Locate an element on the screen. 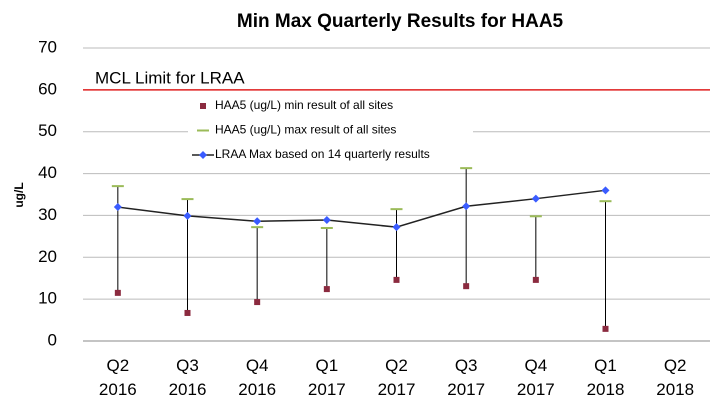  legend-label: HAA5 (ug/L) max result of all sites is located at coordinates (305, 130).